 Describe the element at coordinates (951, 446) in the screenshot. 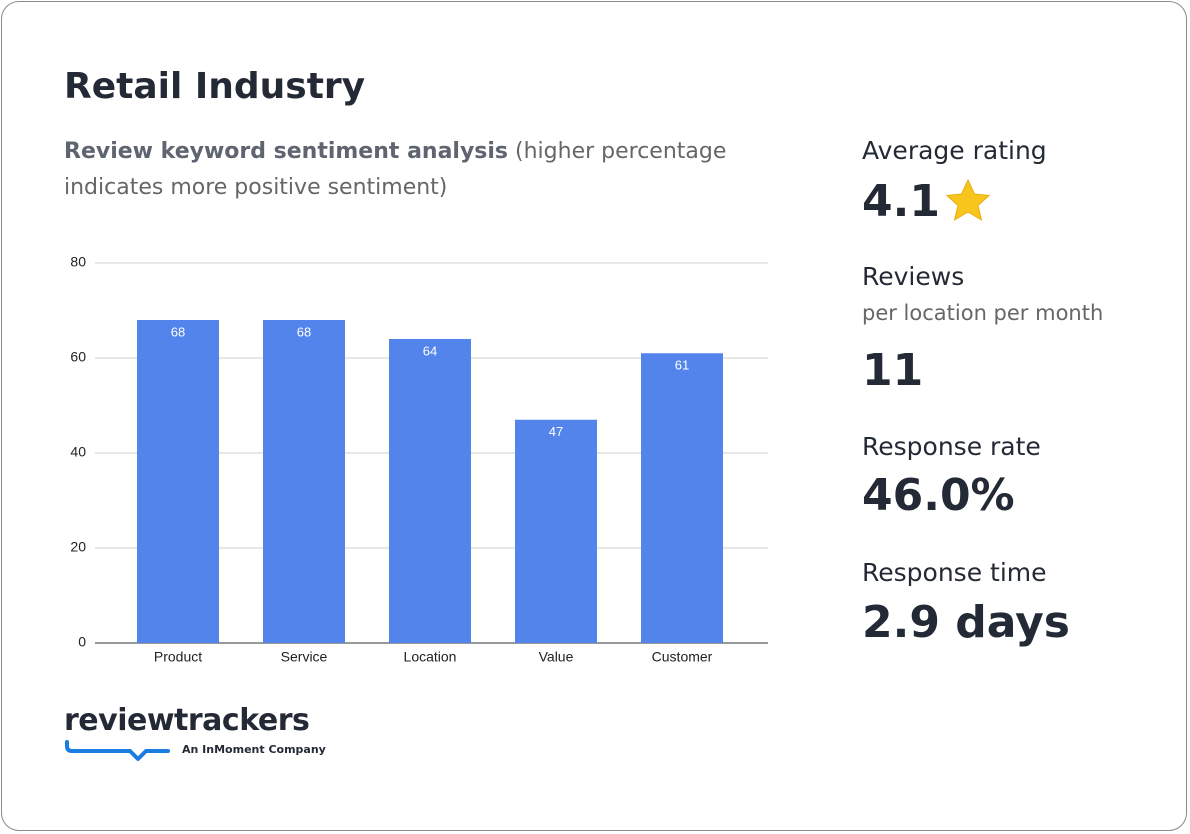

I see `stat-label: Response rate` at that location.